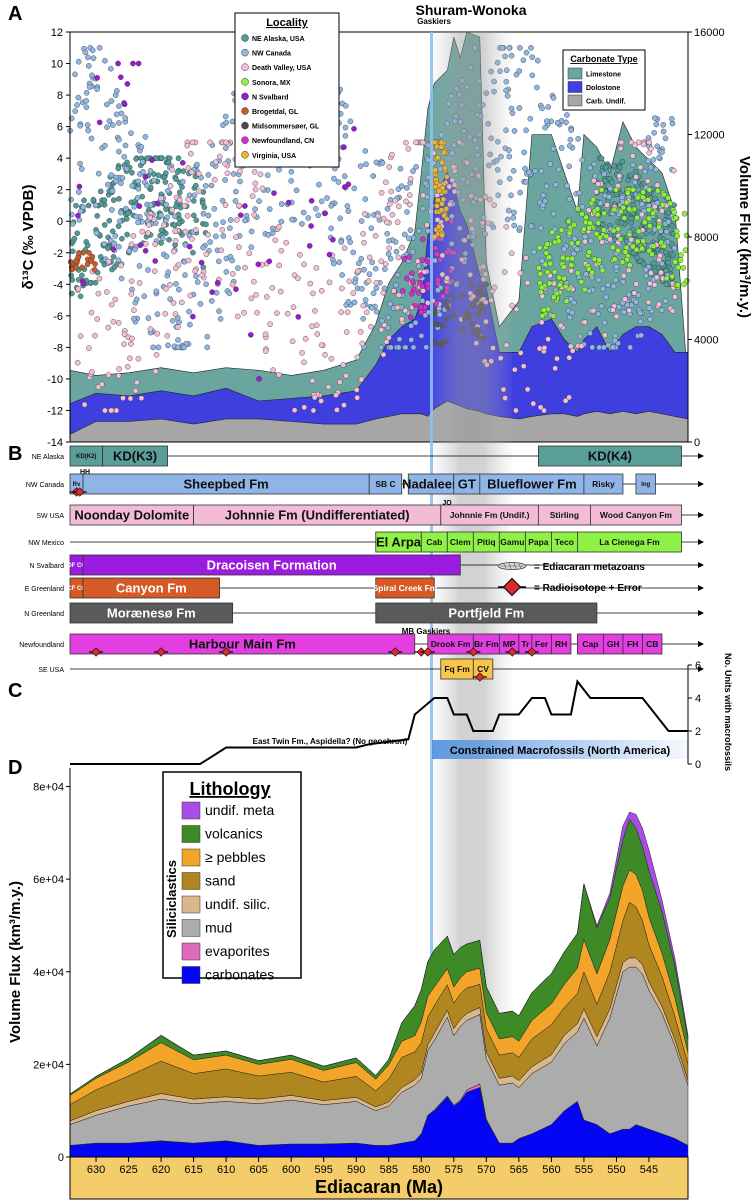  Describe the element at coordinates (191, 951) in the screenshot. I see `lithology-swatch` at that location.